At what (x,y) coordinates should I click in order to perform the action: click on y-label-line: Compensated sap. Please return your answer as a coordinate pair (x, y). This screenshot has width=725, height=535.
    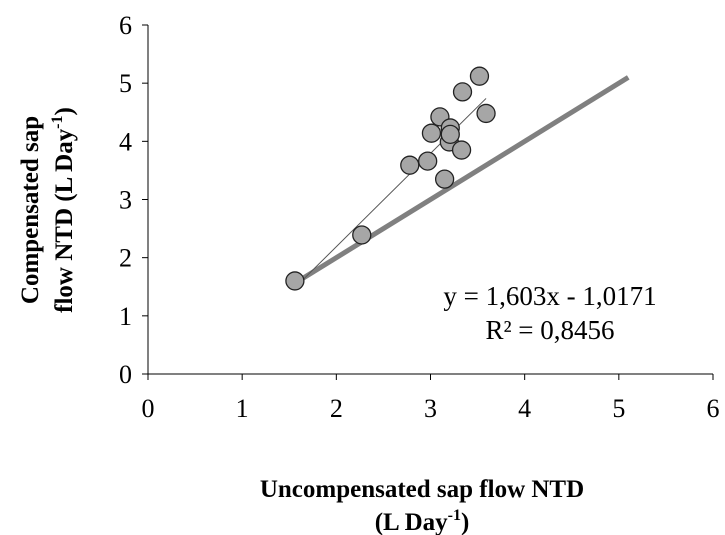
    Looking at the image, I should click on (30, 210).